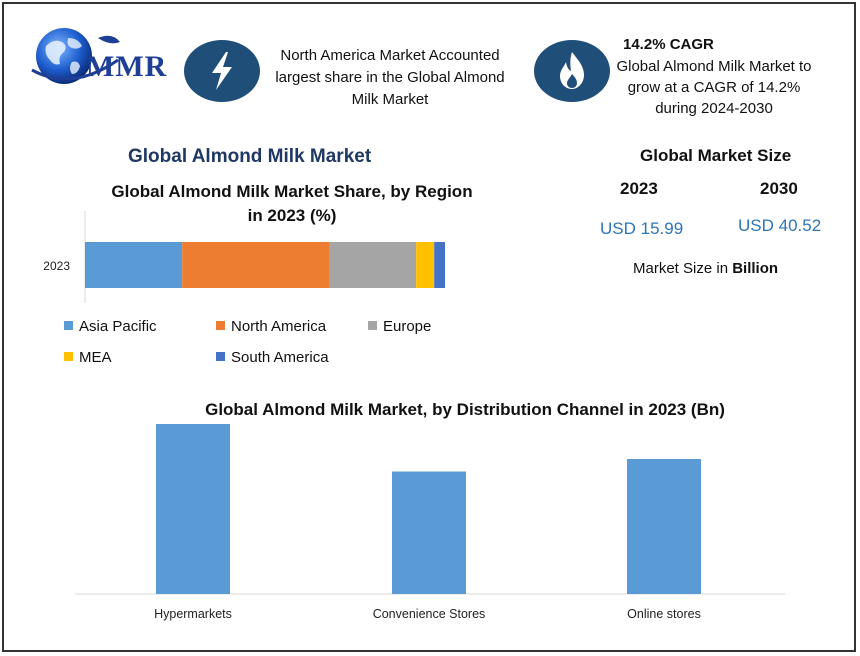 The height and width of the screenshot is (656, 860). Describe the element at coordinates (429, 614) in the screenshot. I see `channel-label-convenience-stores: Convenience Stores` at that location.